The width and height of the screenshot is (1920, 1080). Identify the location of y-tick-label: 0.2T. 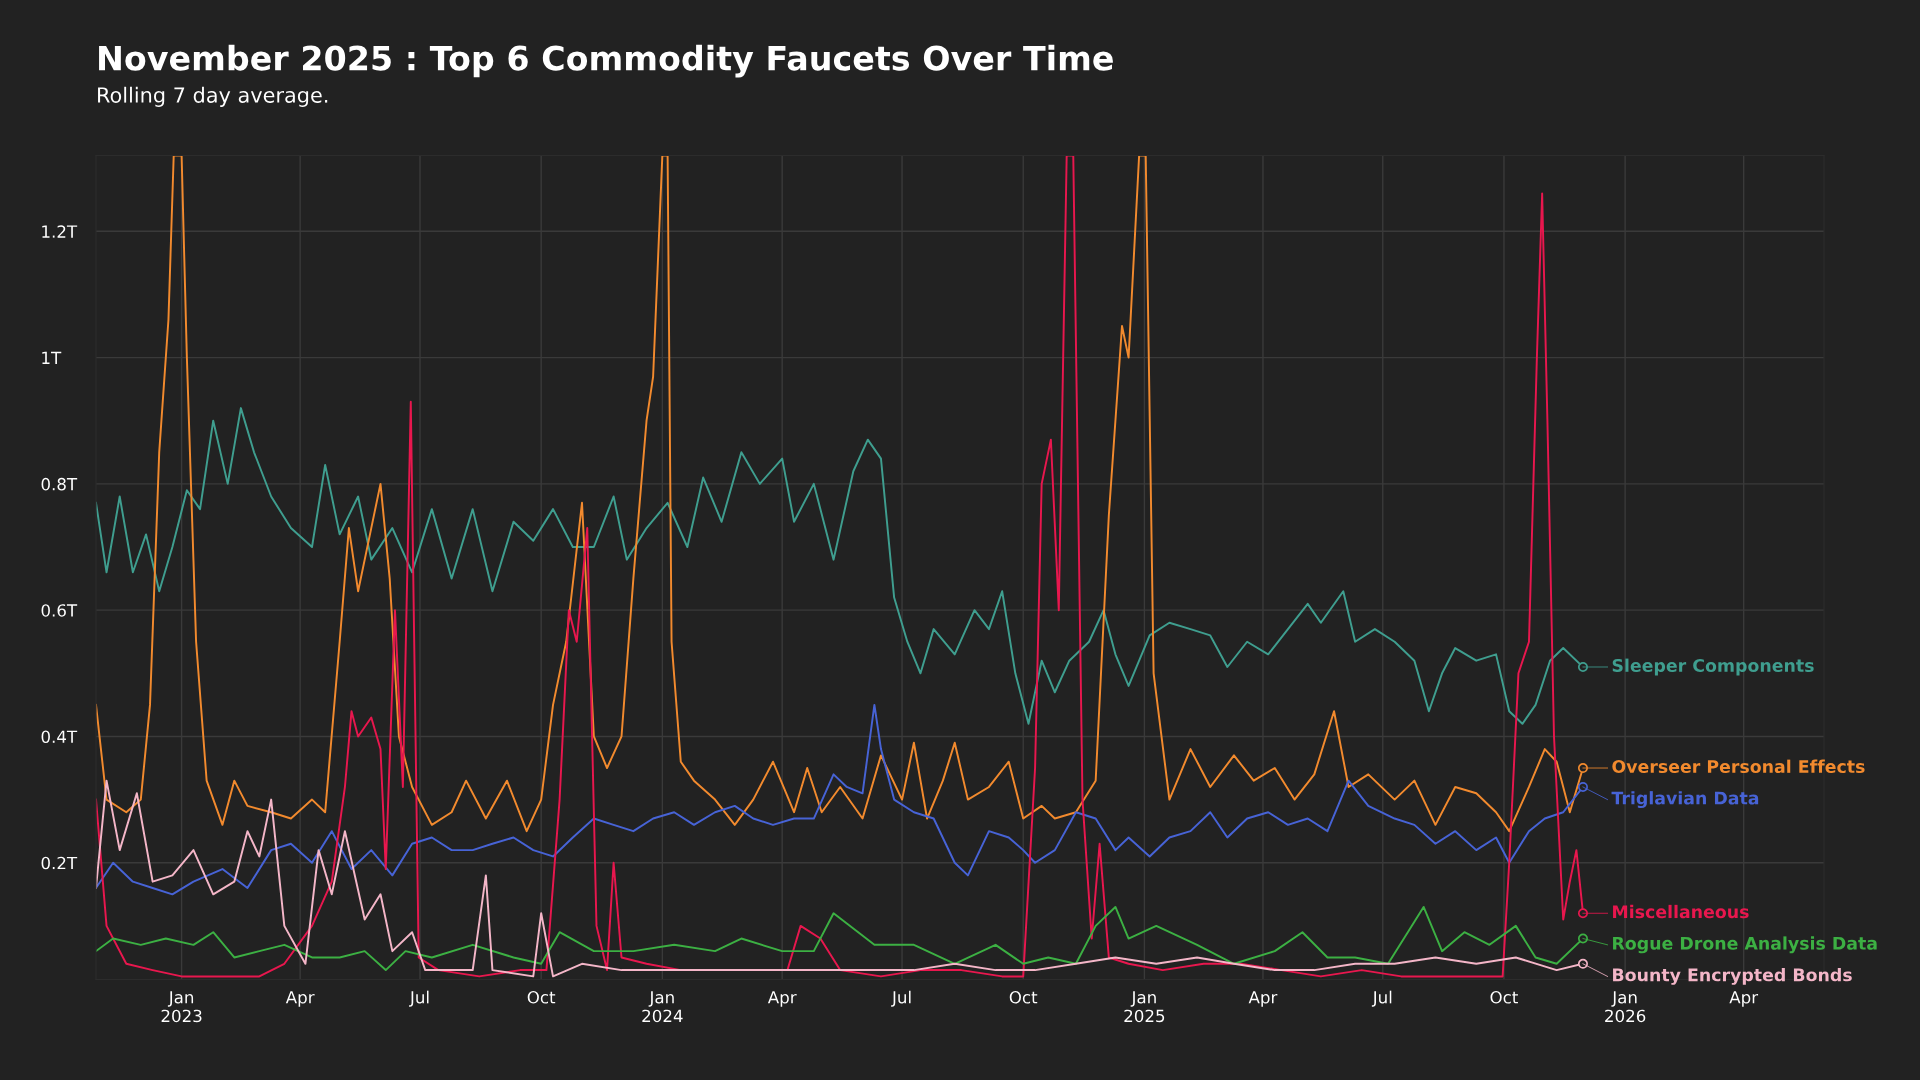
(59, 863).